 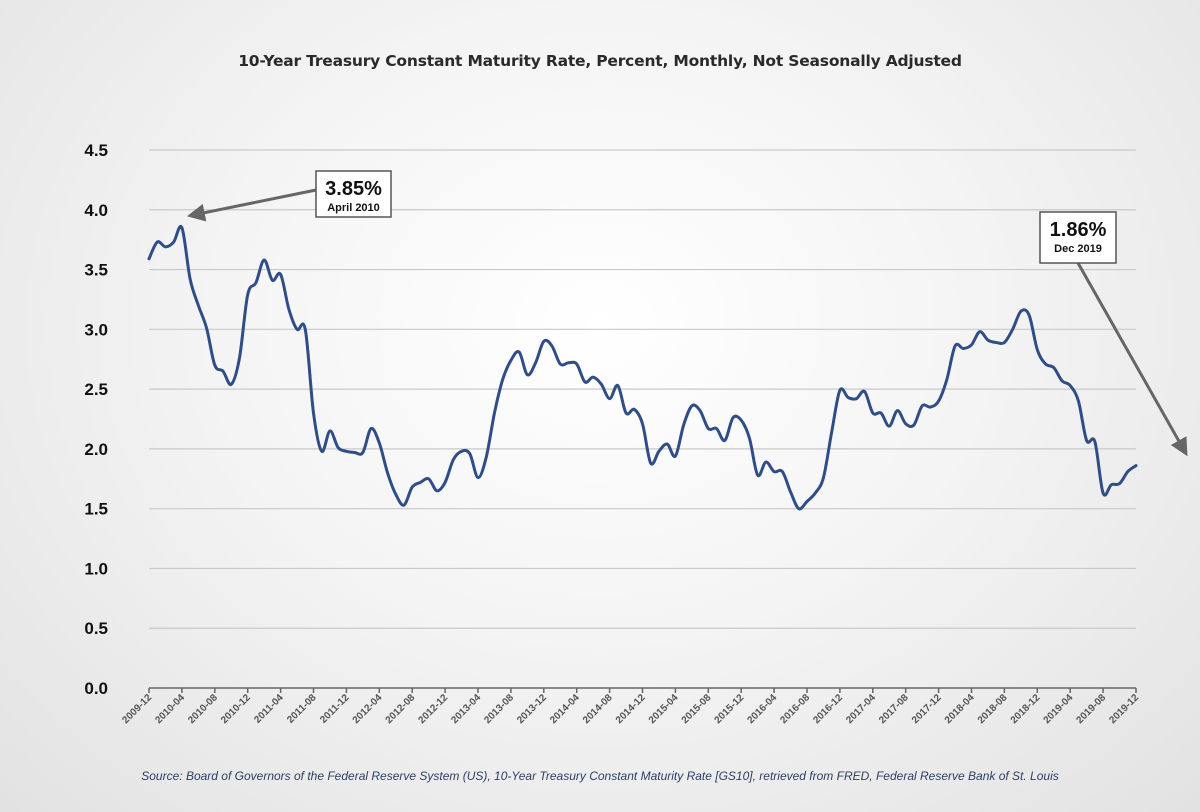 I want to click on annotation-value: 3.85%, so click(x=353, y=189).